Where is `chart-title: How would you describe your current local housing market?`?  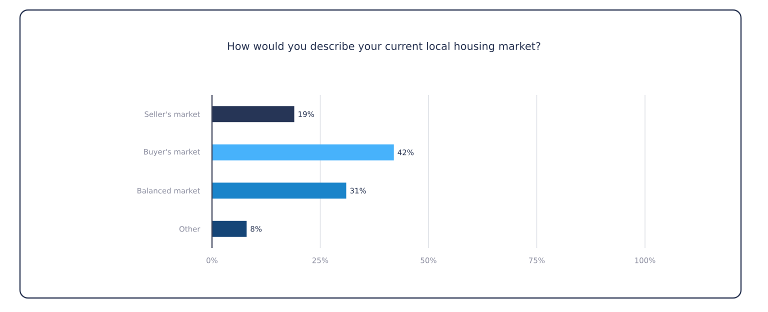
chart-title: How would you describe your current local housing market? is located at coordinates (384, 47).